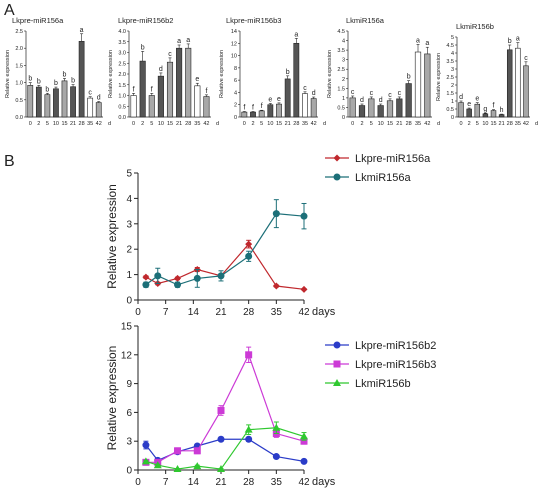  I want to click on x-tick-label: 5, so click(477, 124).